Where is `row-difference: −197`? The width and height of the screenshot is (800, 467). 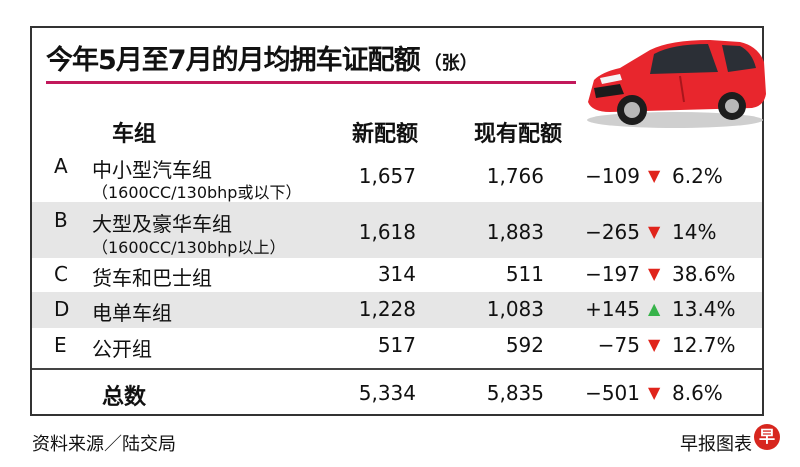
row-difference: −197 is located at coordinates (612, 274).